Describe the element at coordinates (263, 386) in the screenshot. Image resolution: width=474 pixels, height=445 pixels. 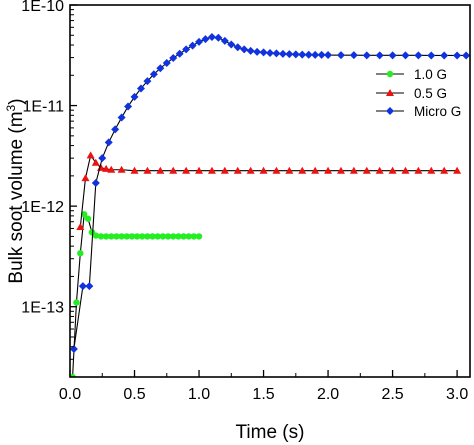
I see `x-axis: 0.0 0.5 1.0 1.5 2.0 2.5 3.0` at that location.